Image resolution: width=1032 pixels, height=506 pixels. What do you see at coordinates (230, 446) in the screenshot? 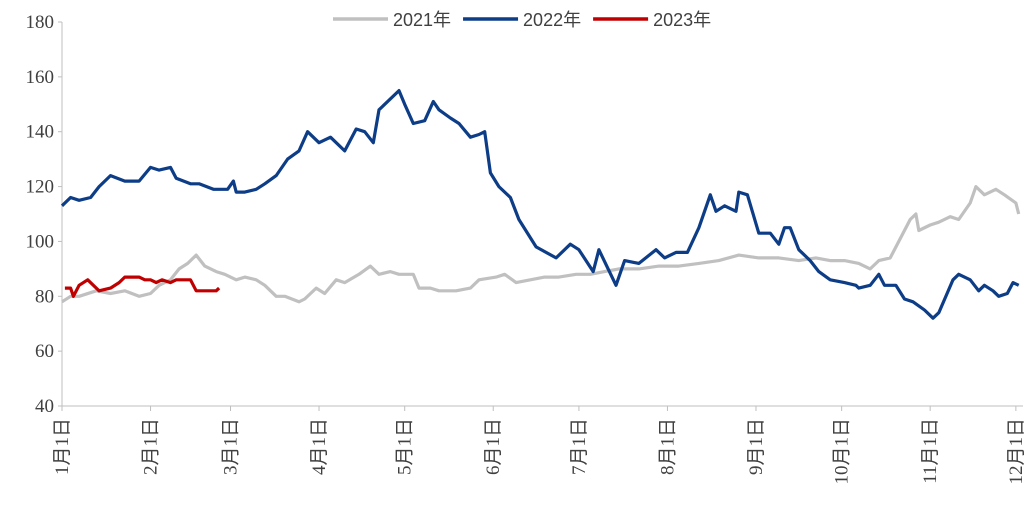
I see `x-tick-label: 3月1日` at bounding box center [230, 446].